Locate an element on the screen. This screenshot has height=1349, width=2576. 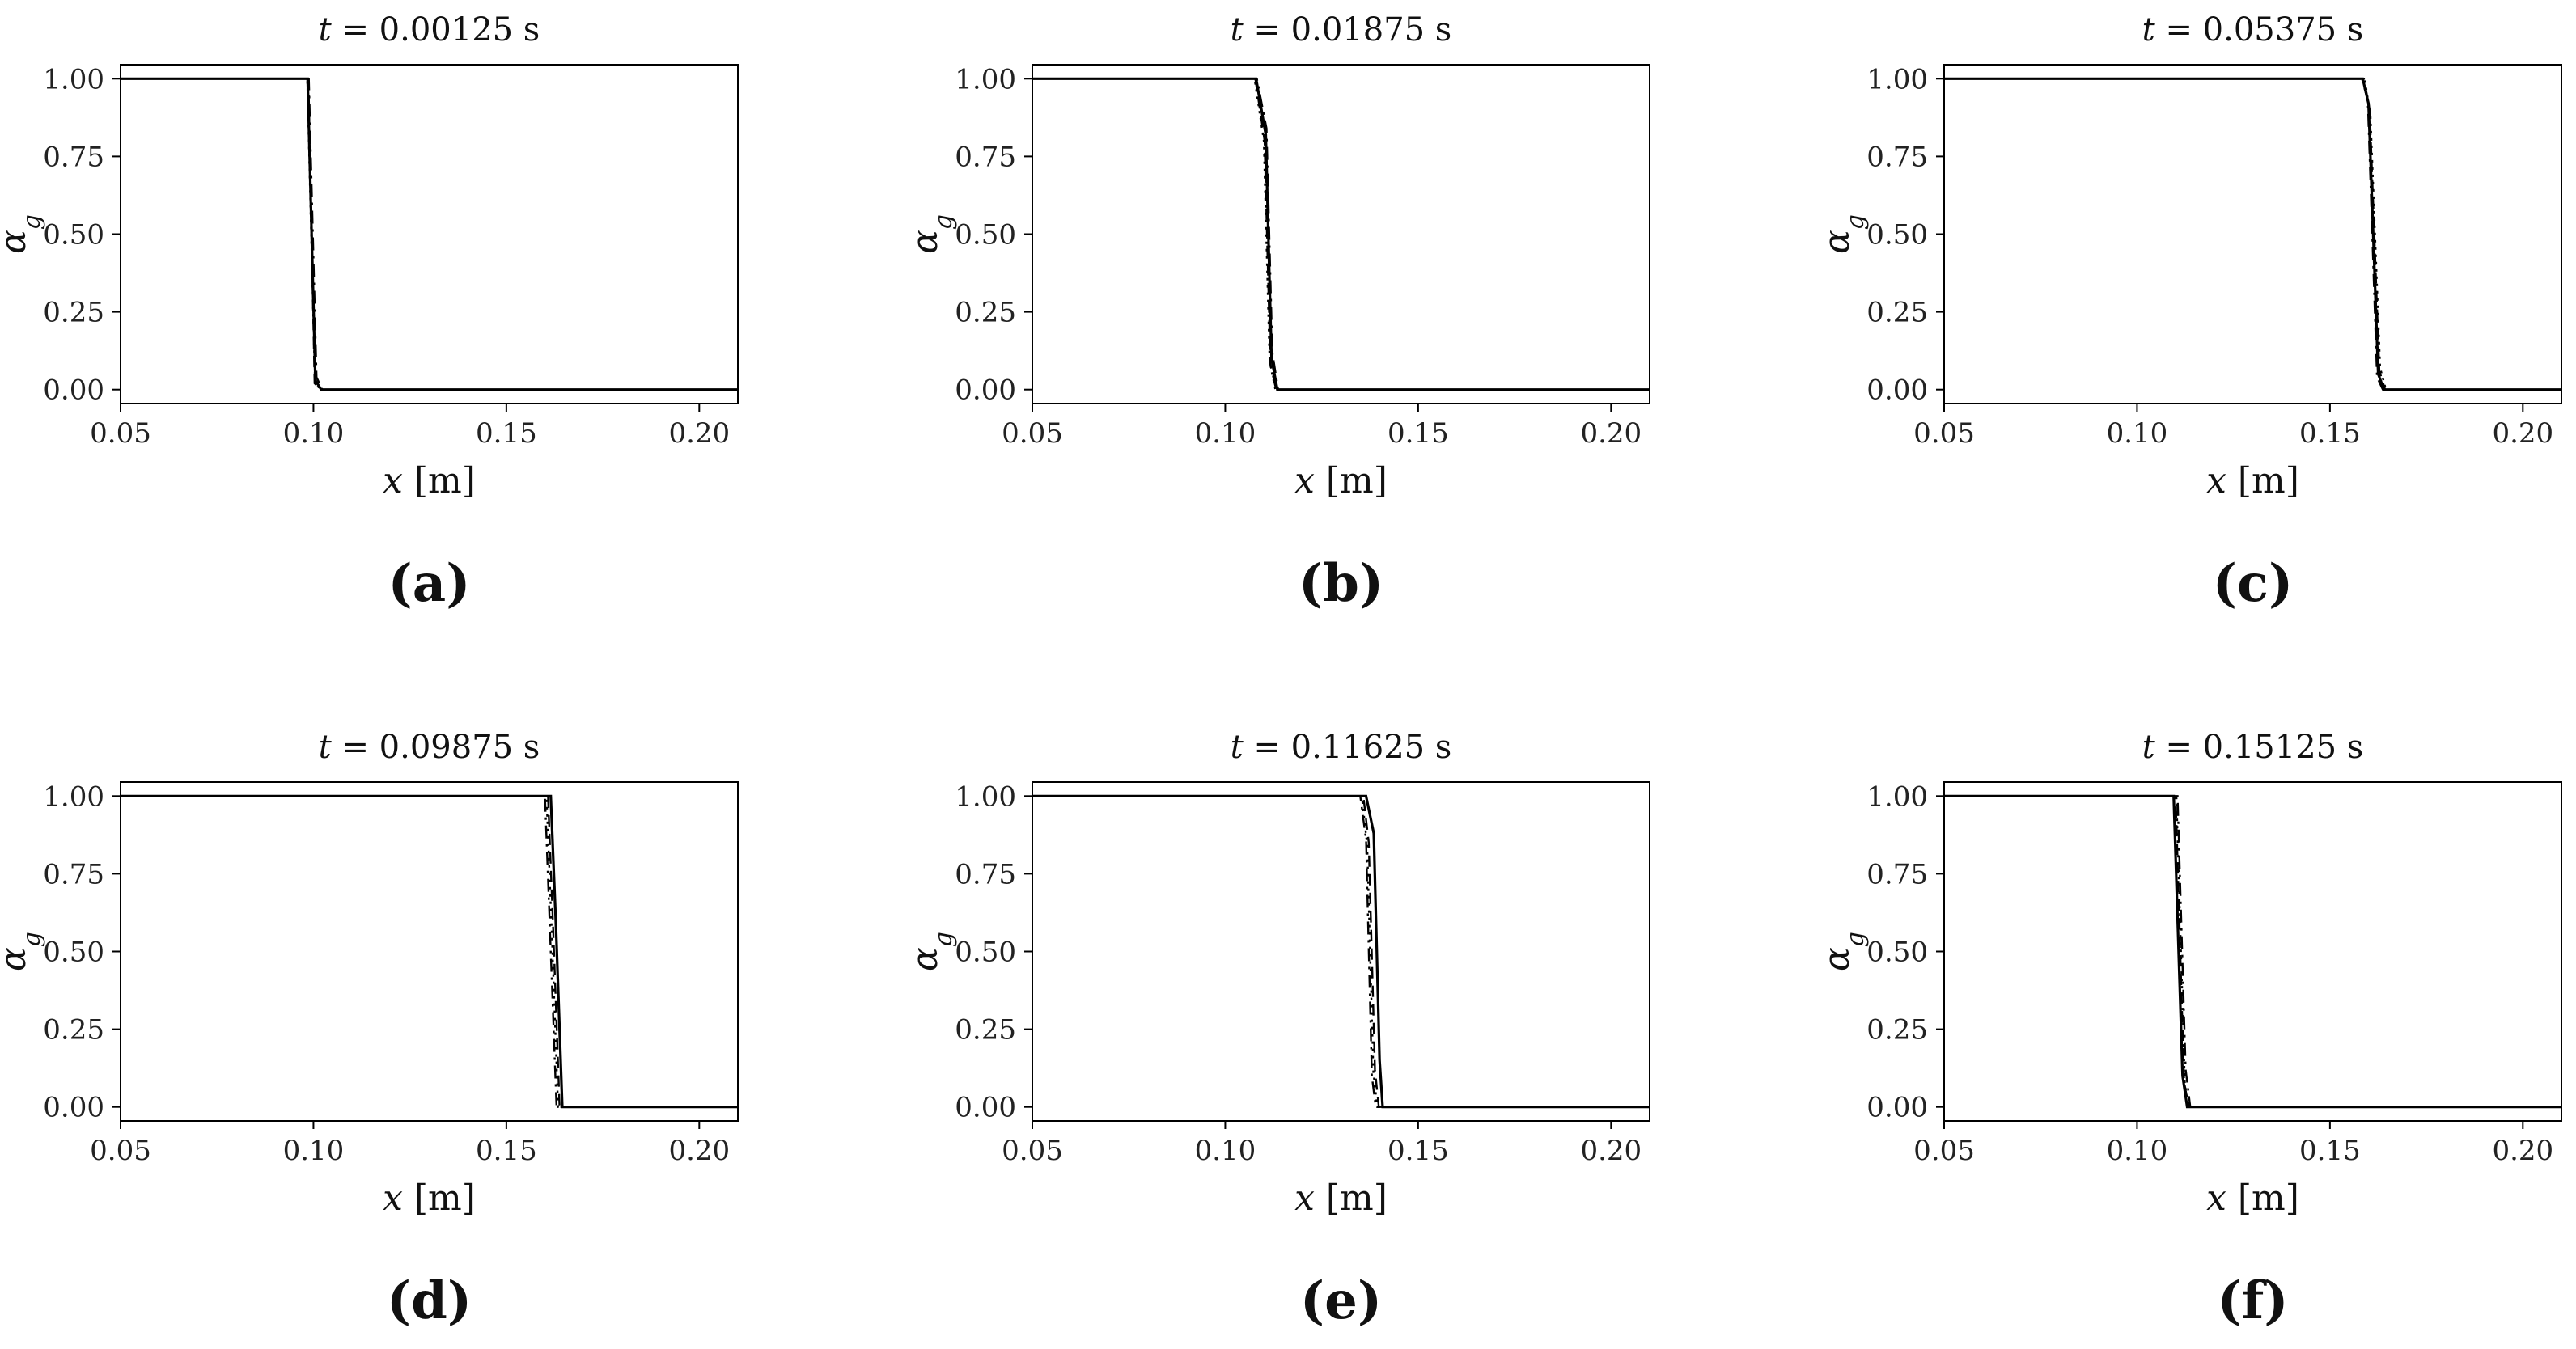
panel-title: t = 0.05375 s is located at coordinates (2253, 30).